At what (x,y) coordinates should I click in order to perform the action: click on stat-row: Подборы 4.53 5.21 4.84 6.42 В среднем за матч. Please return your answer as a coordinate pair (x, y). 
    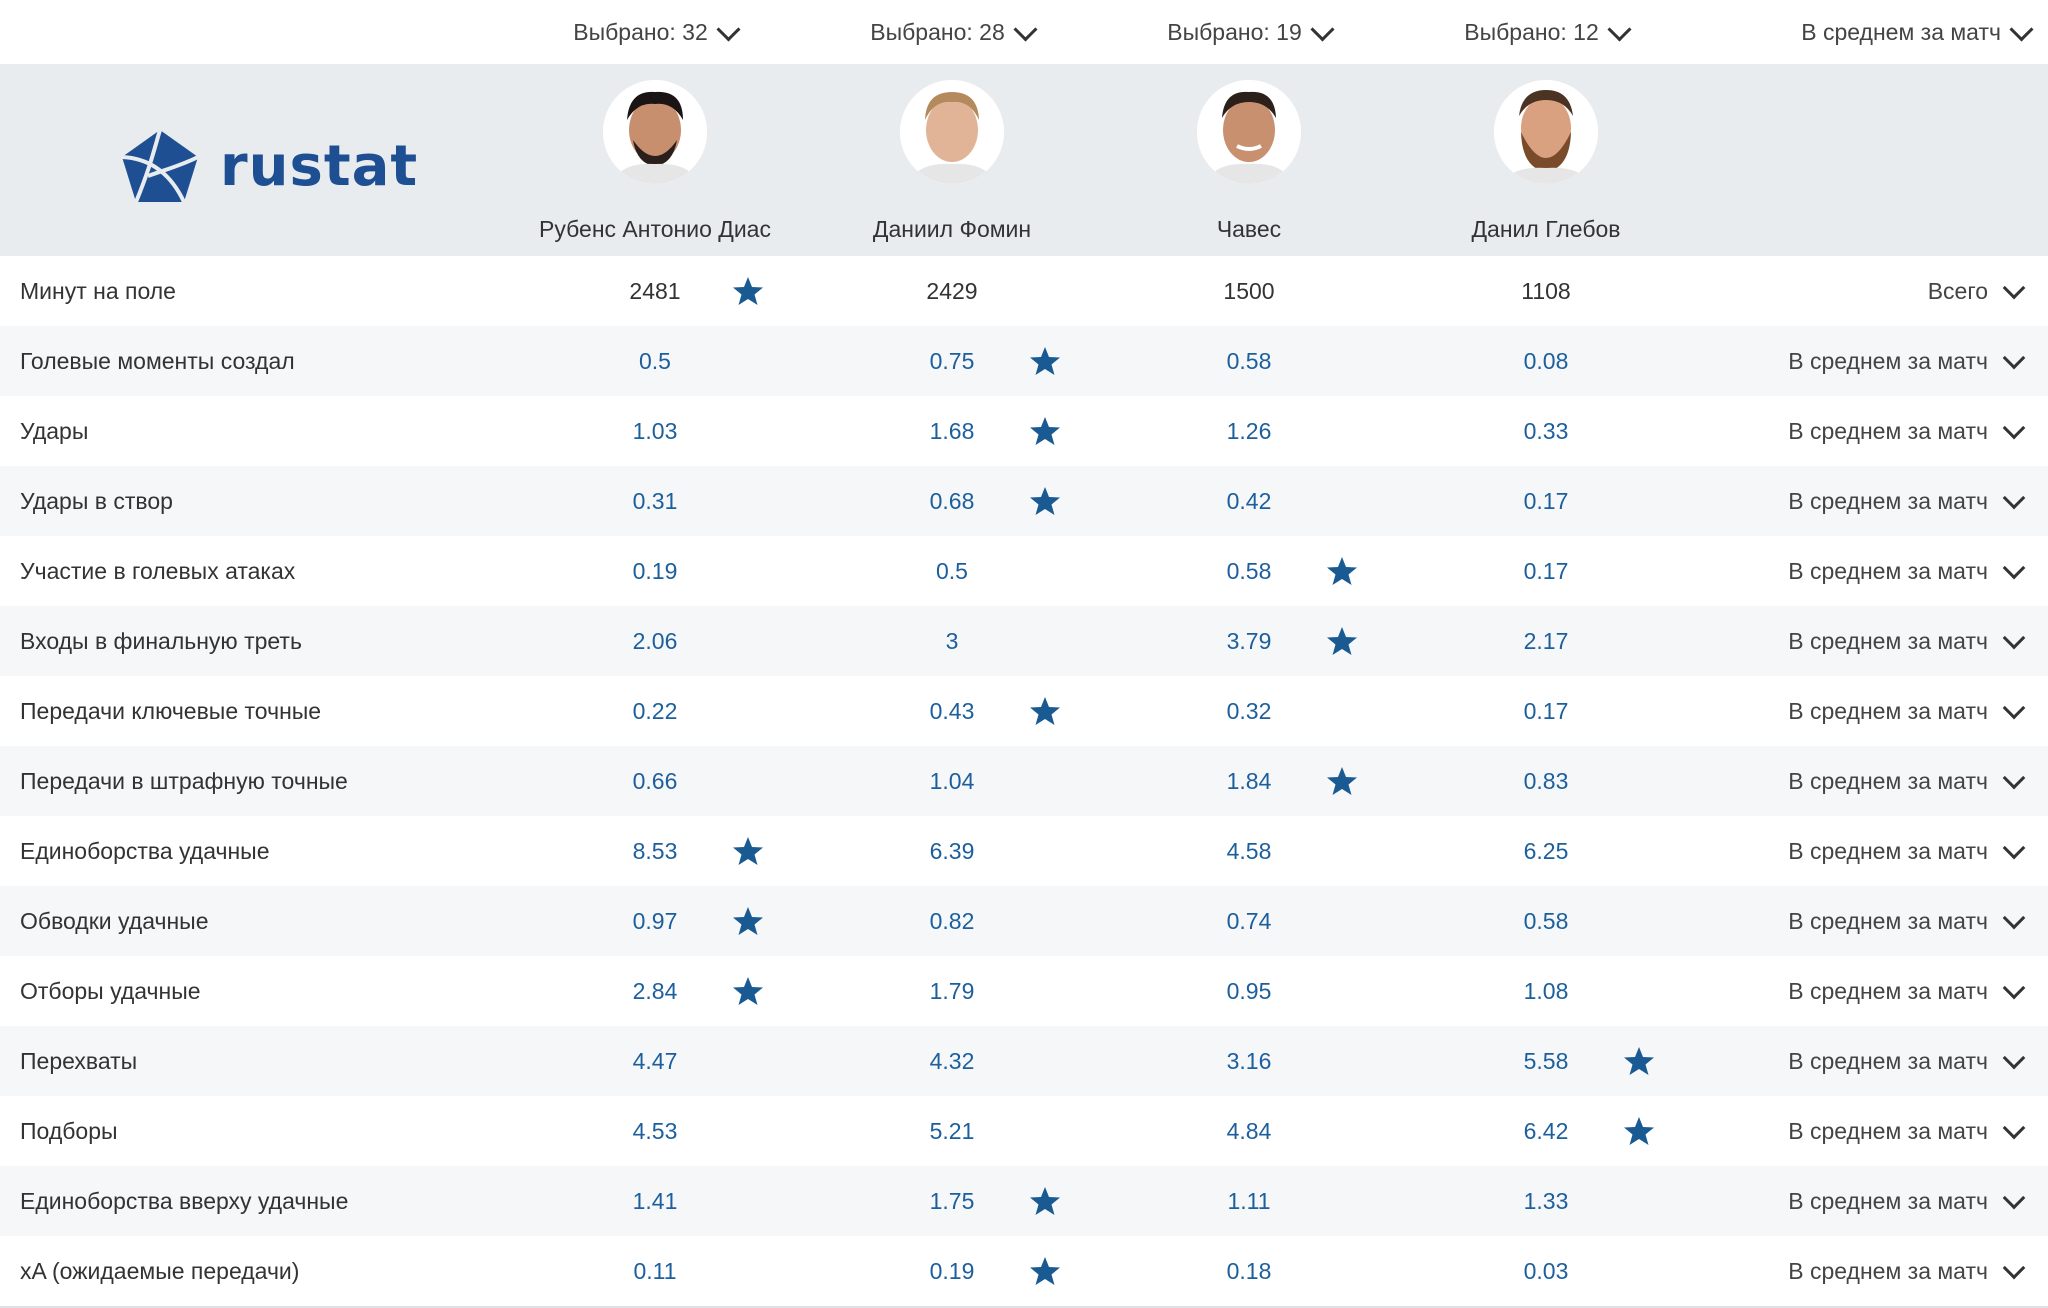
    Looking at the image, I should click on (1024, 1132).